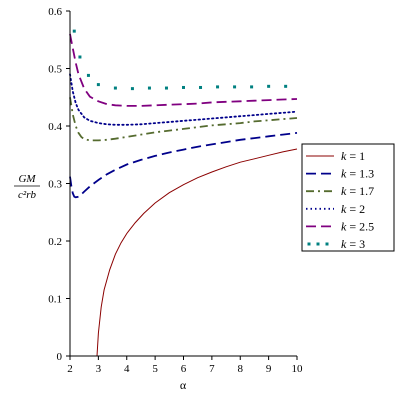  What do you see at coordinates (55, 300) in the screenshot?
I see `y-tick-label: 0.1` at bounding box center [55, 300].